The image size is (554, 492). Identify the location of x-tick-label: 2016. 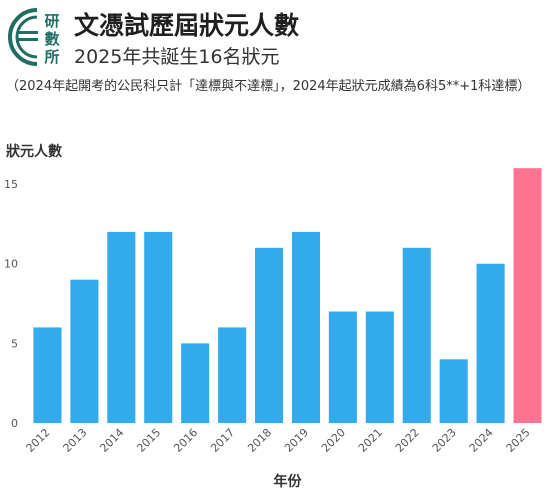
(185, 440).